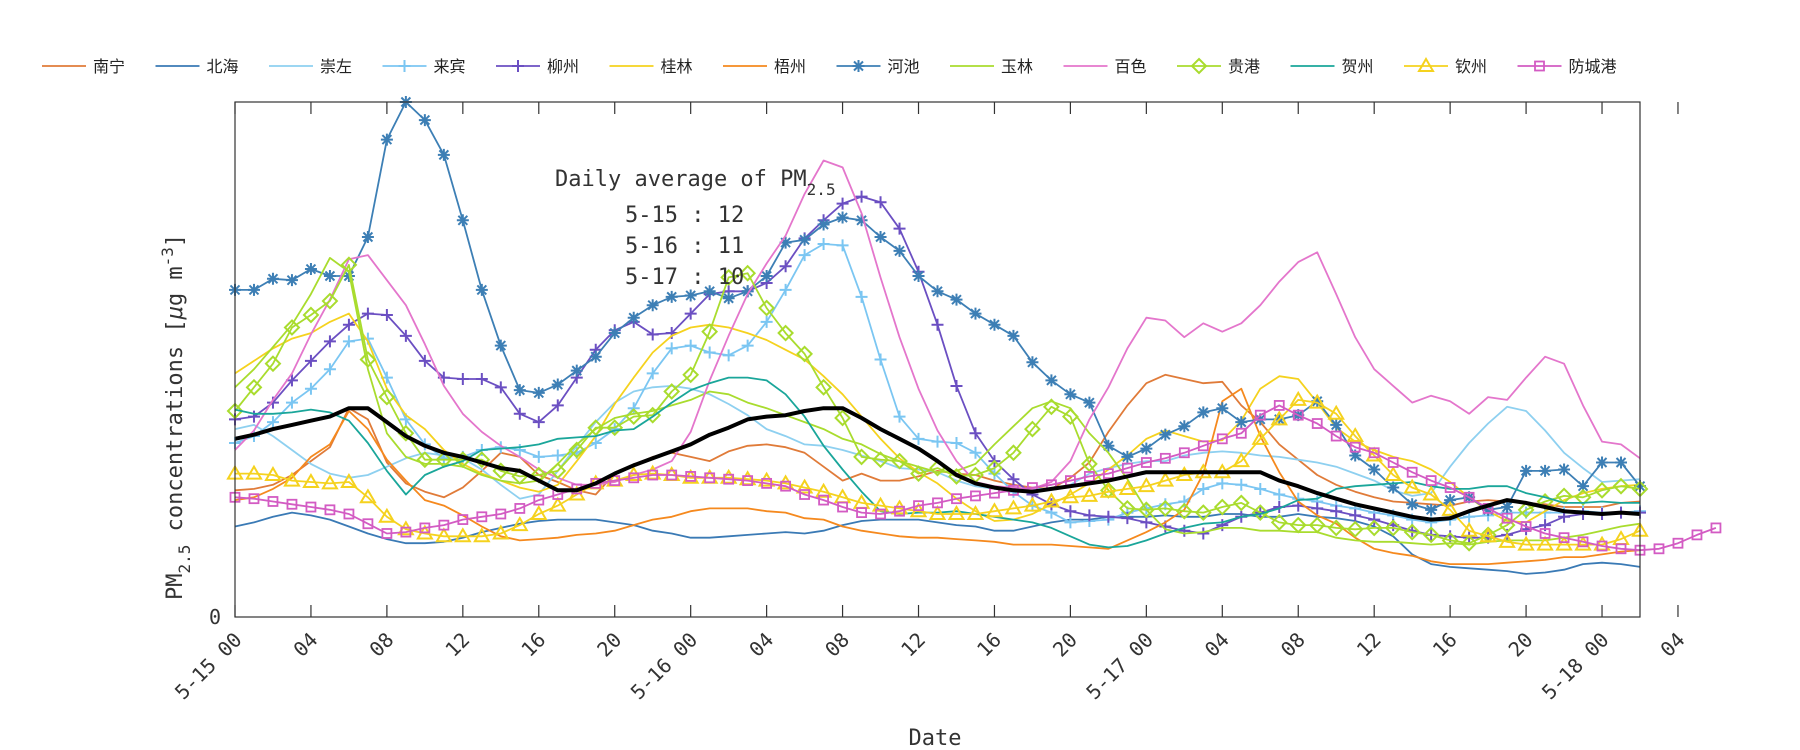  Describe the element at coordinates (829, 66) in the screenshot. I see `legend: 南宁 北海 崇左 来宾 柳州 桂林 梧州 河池 玉林 百色 贵港 贺州 钦州 防城港` at that location.